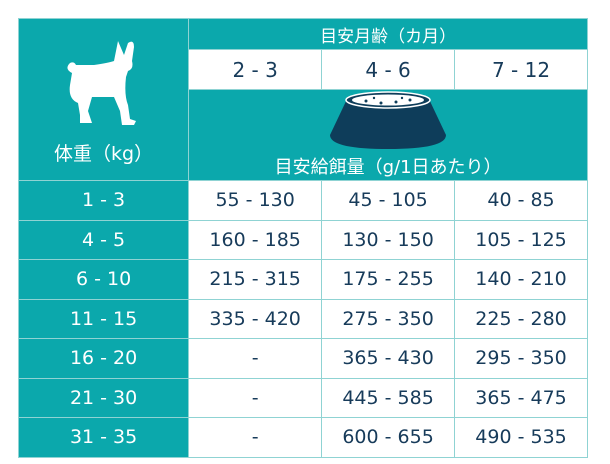 The image size is (610, 464). What do you see at coordinates (103, 279) in the screenshot?
I see `weight-cell: 6 - 10` at bounding box center [103, 279].